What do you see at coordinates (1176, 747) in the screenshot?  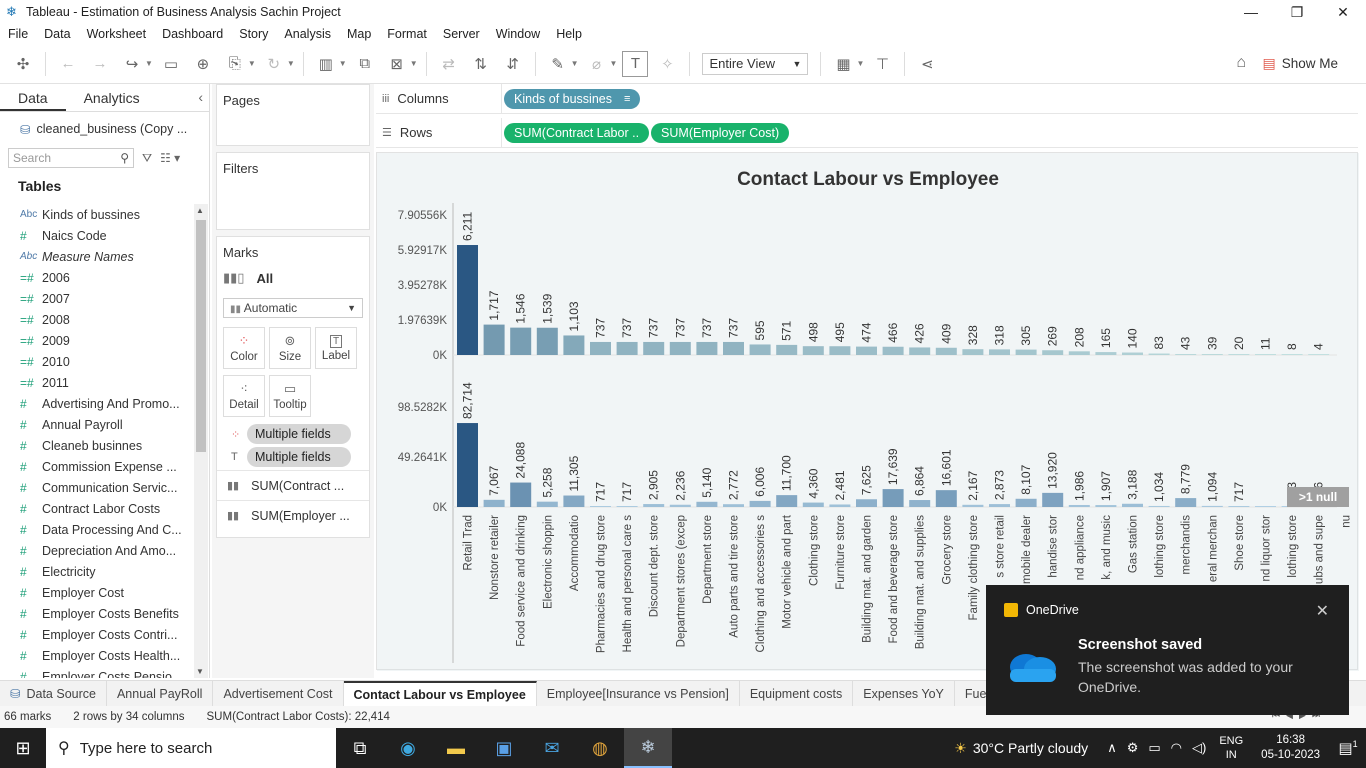 I see `wifi-icon: ◠` at bounding box center [1176, 747].